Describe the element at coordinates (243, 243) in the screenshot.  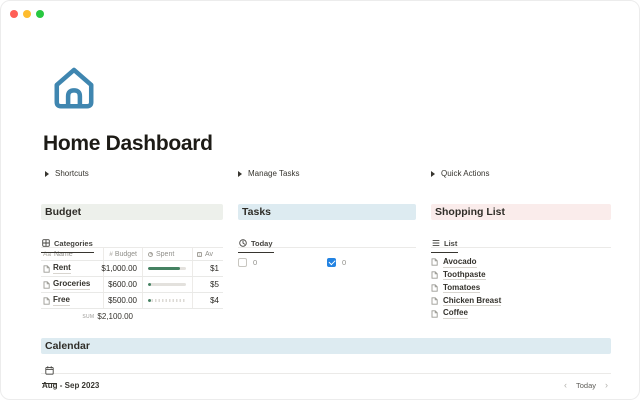
I see `board-view-icon` at that location.